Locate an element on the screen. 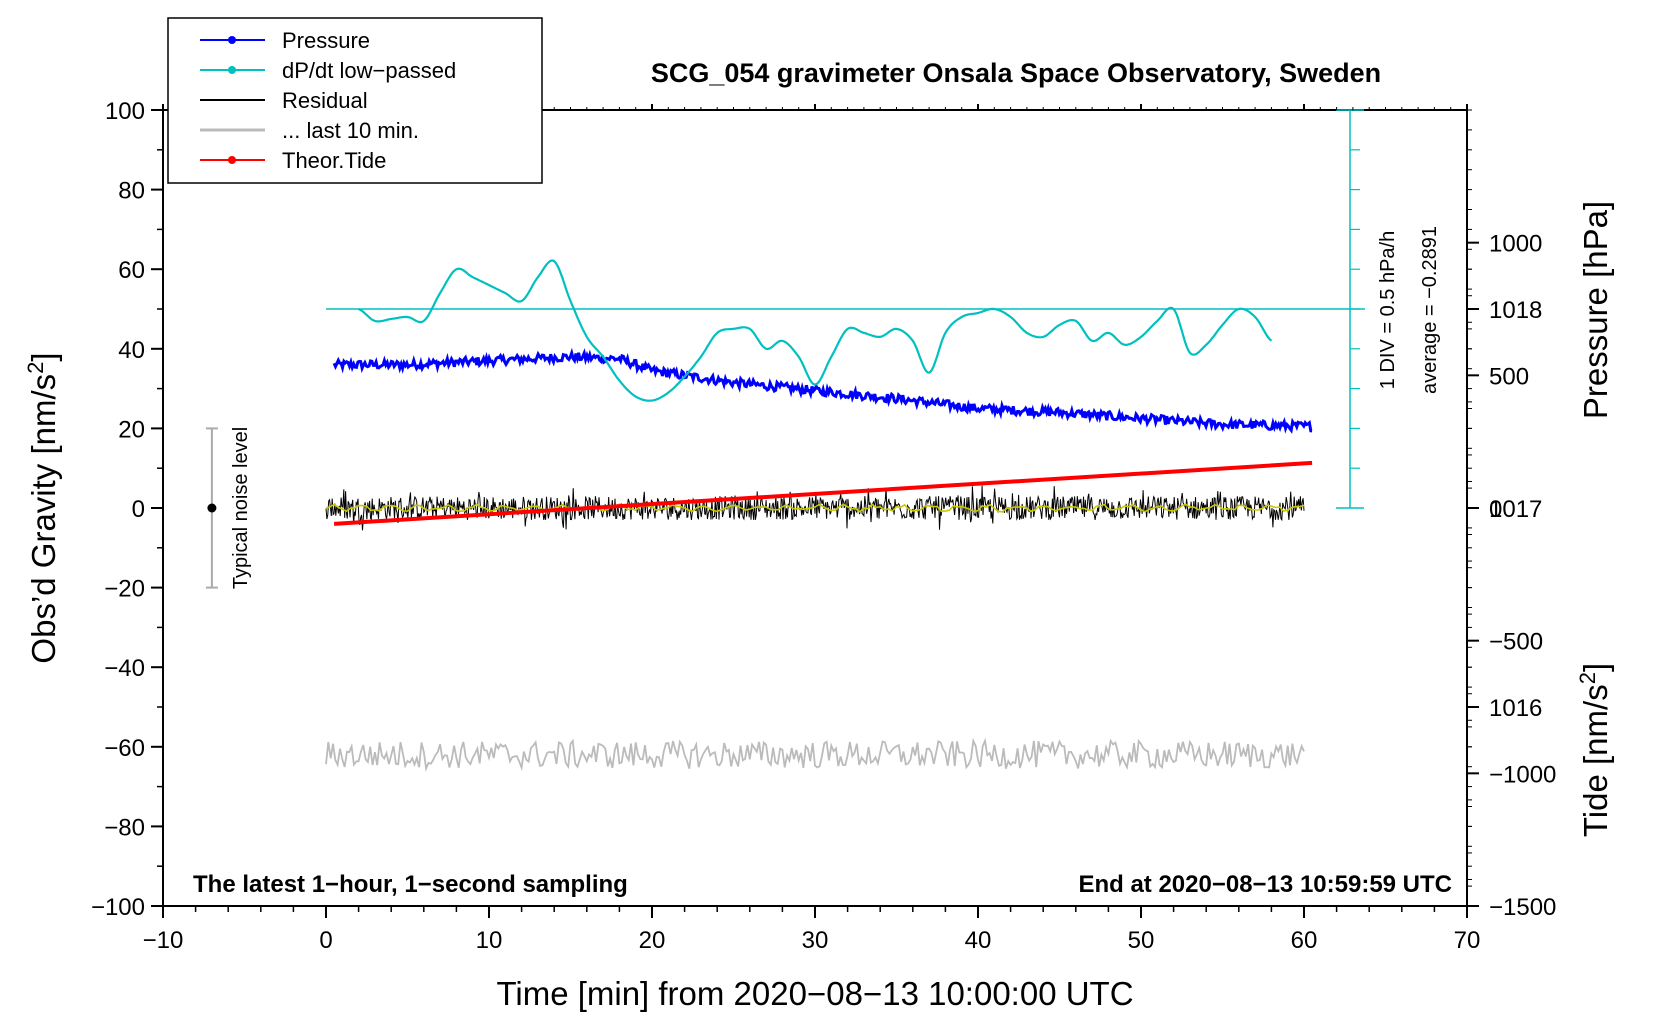  tide-axis-title-close: ] is located at coordinates (1595, 667).